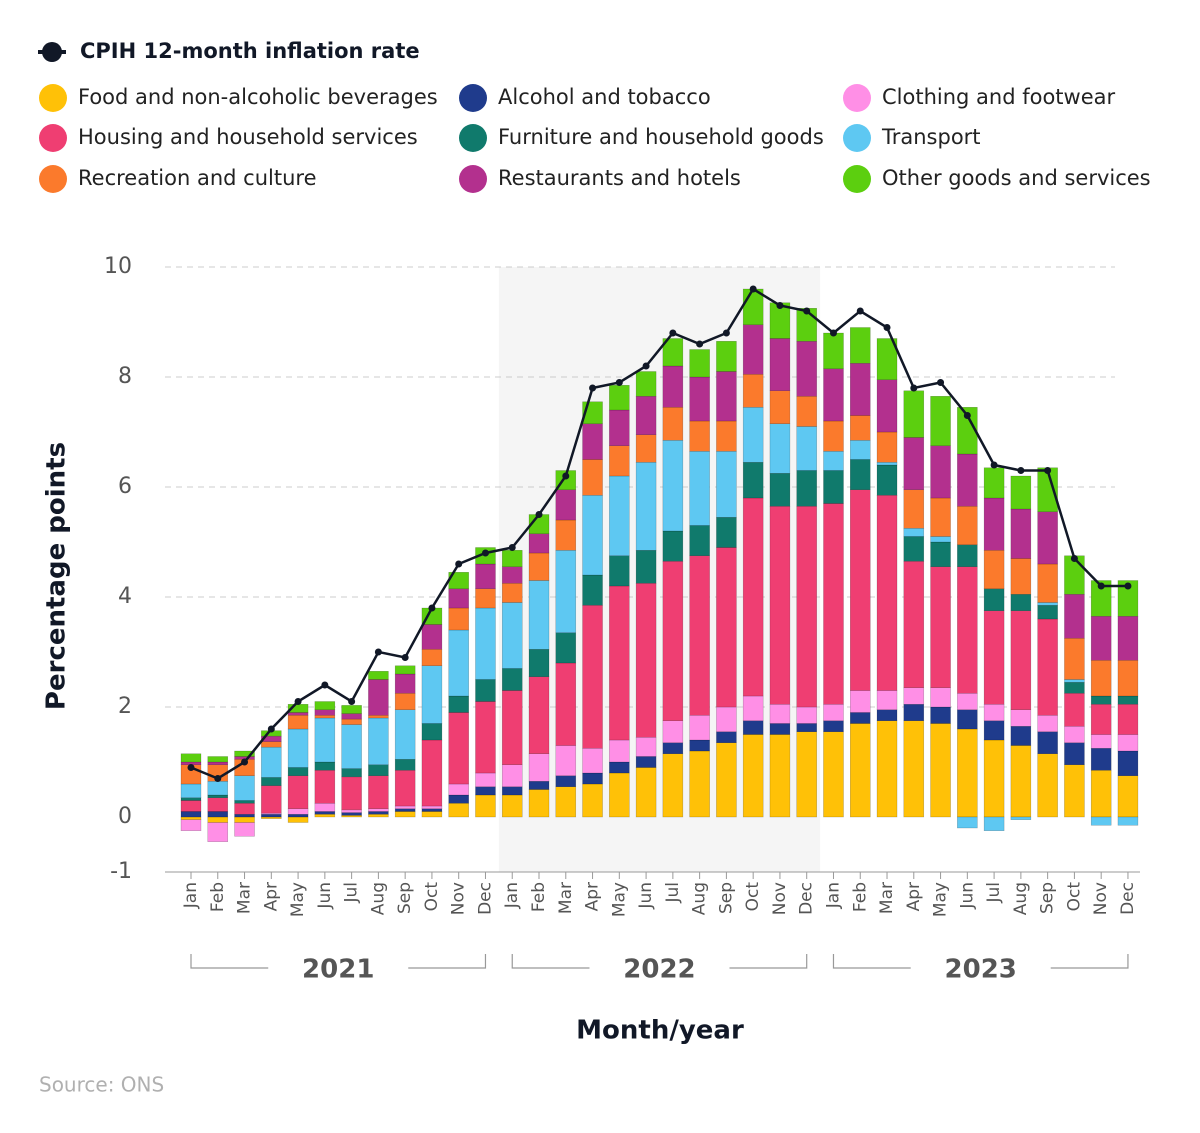 The image size is (1200, 1133). What do you see at coordinates (999, 97) in the screenshot?
I see `legend-label: Clothing and footwear` at bounding box center [999, 97].